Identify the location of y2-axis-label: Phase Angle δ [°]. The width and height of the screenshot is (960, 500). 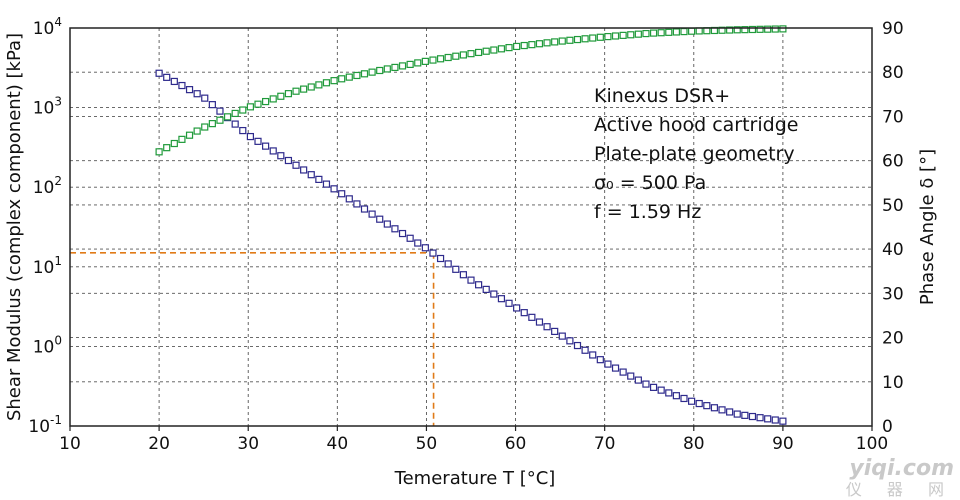
(927, 227).